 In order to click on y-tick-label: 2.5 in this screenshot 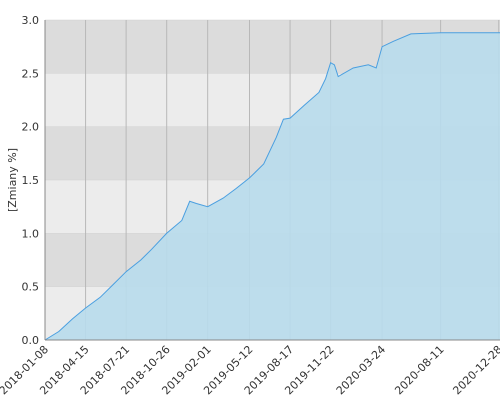, I will do `click(31, 73)`.